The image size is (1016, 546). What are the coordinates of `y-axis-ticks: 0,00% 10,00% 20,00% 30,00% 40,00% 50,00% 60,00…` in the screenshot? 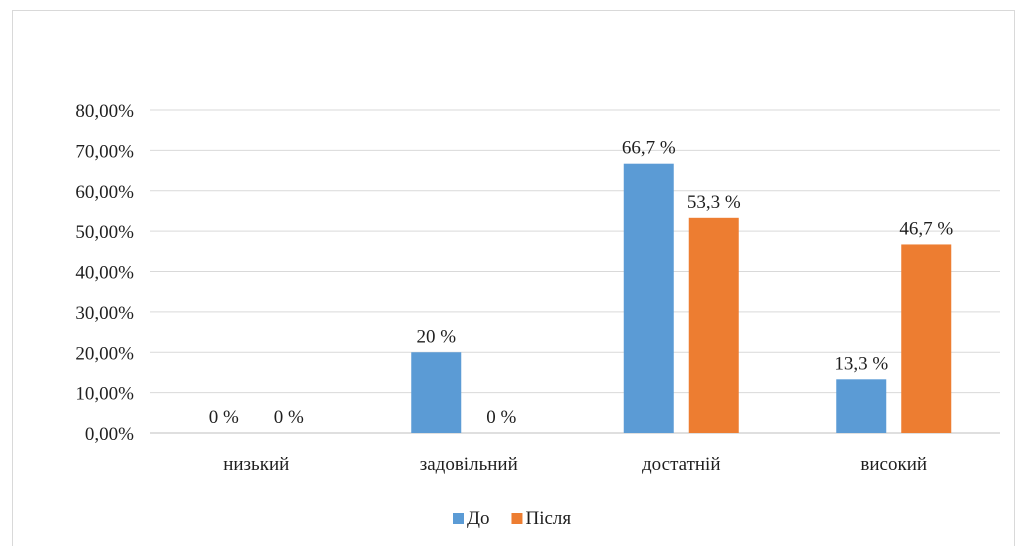 It's located at (104, 273).